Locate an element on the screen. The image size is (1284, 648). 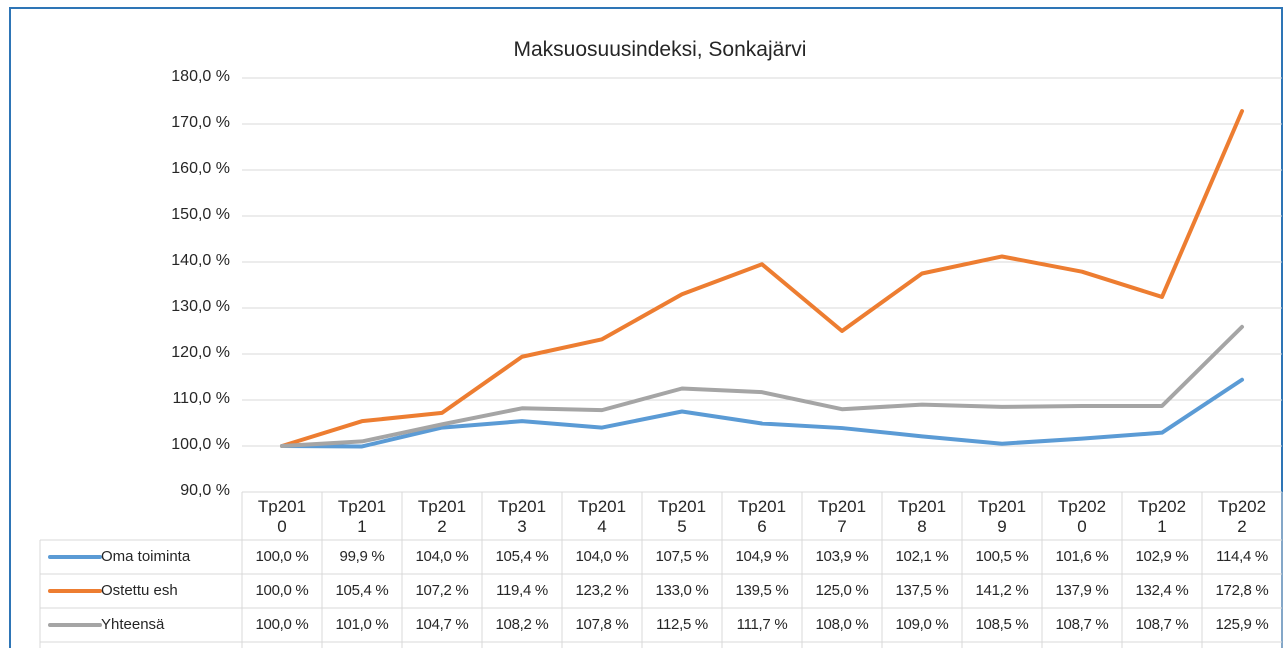
y-tick-label: 160,0 % is located at coordinates (200, 168).